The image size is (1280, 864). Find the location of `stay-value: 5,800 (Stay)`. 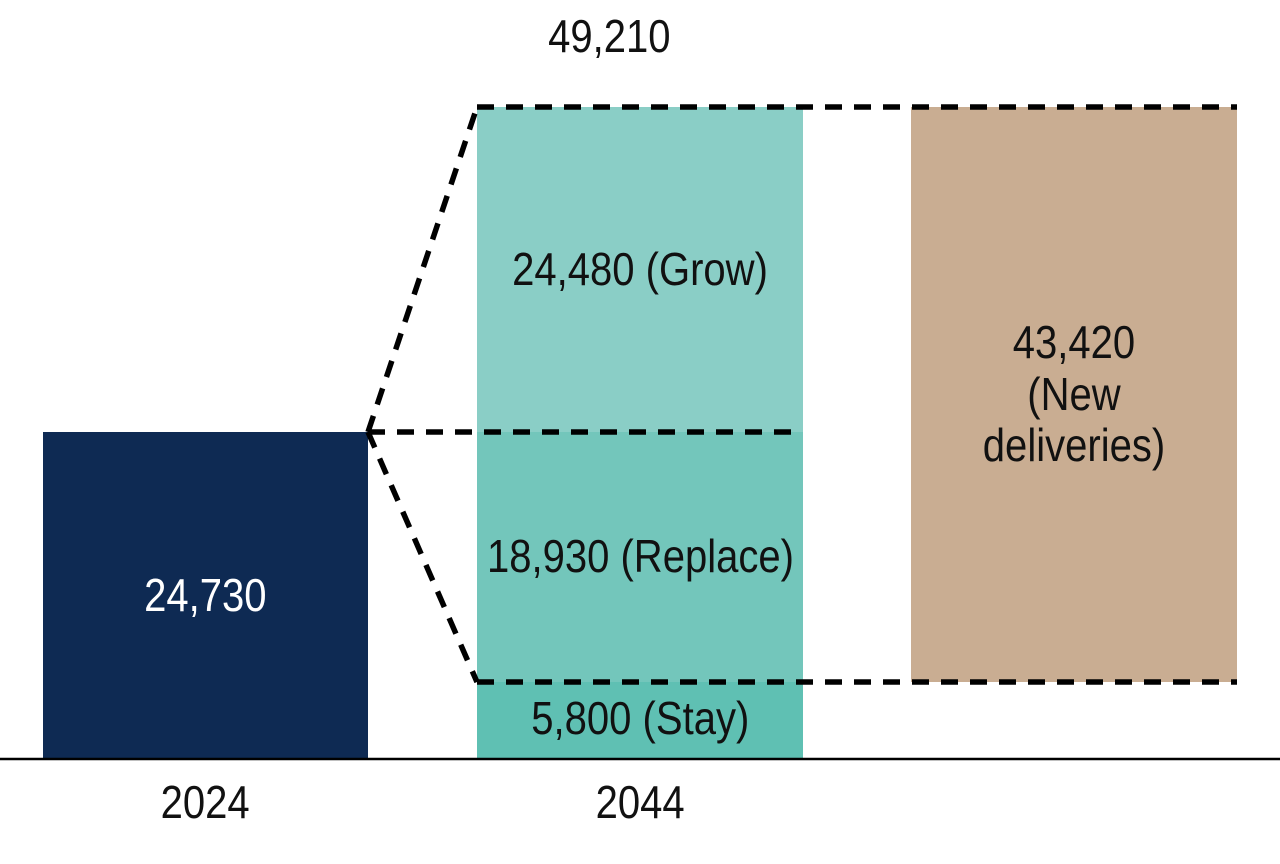

stay-value: 5,800 (Stay) is located at coordinates (639, 717).